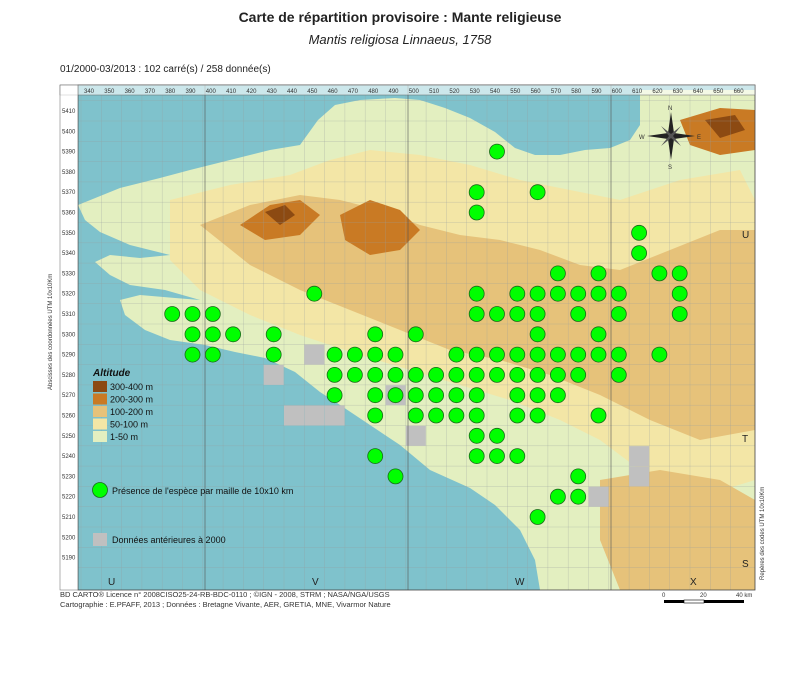 The width and height of the screenshot is (800, 678). What do you see at coordinates (131, 400) in the screenshot?
I see `altitude-label: 200-300 m` at bounding box center [131, 400].